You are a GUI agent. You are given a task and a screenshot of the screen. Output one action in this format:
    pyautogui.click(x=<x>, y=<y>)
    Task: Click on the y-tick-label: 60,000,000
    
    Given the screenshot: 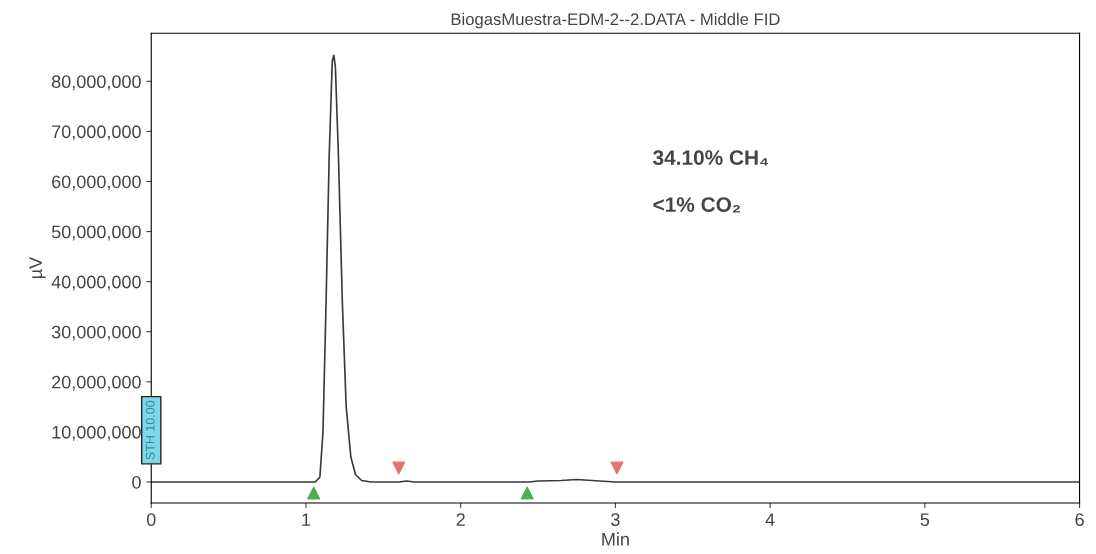 What is the action you would take?
    pyautogui.click(x=96, y=183)
    